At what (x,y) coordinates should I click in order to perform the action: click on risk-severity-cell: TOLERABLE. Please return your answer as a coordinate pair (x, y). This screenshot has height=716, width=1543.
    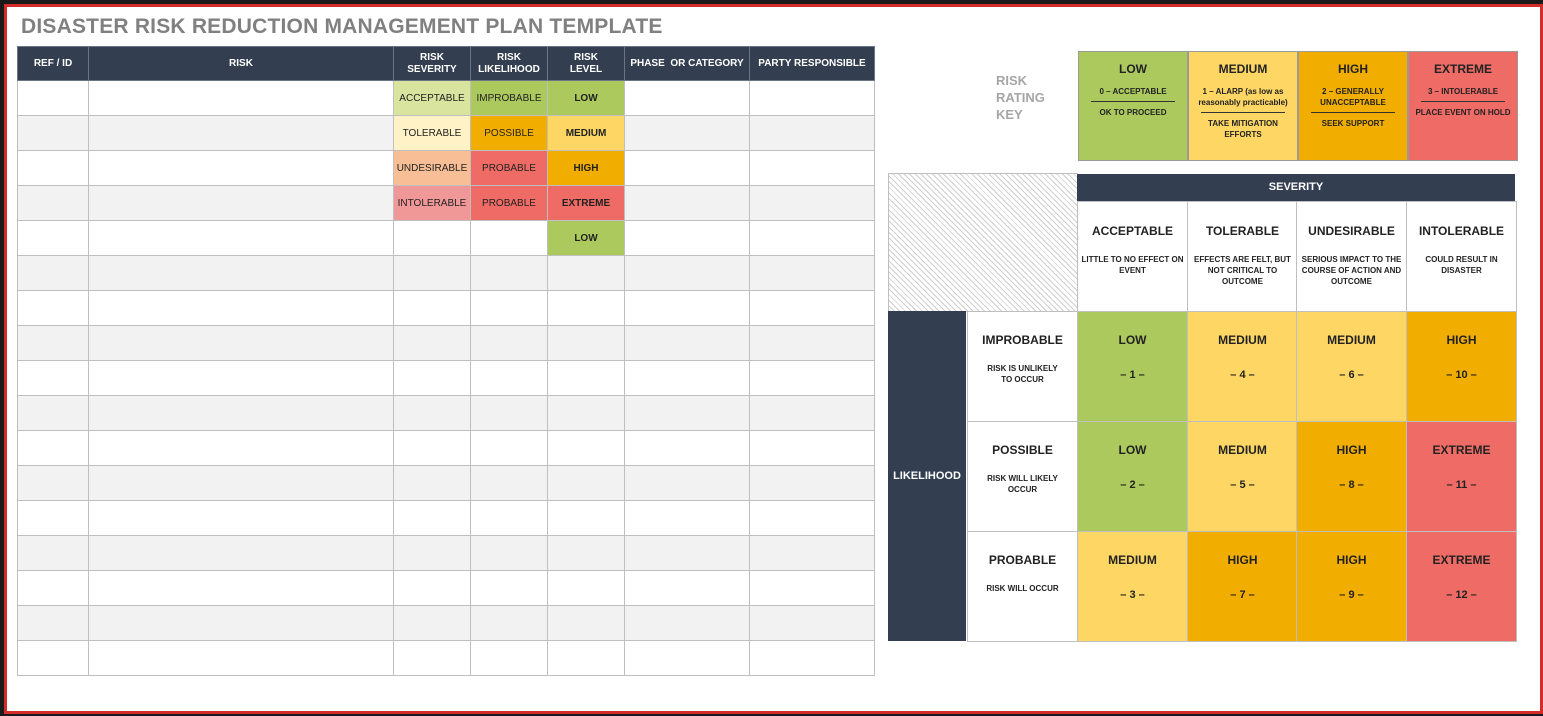
    Looking at the image, I should click on (432, 133).